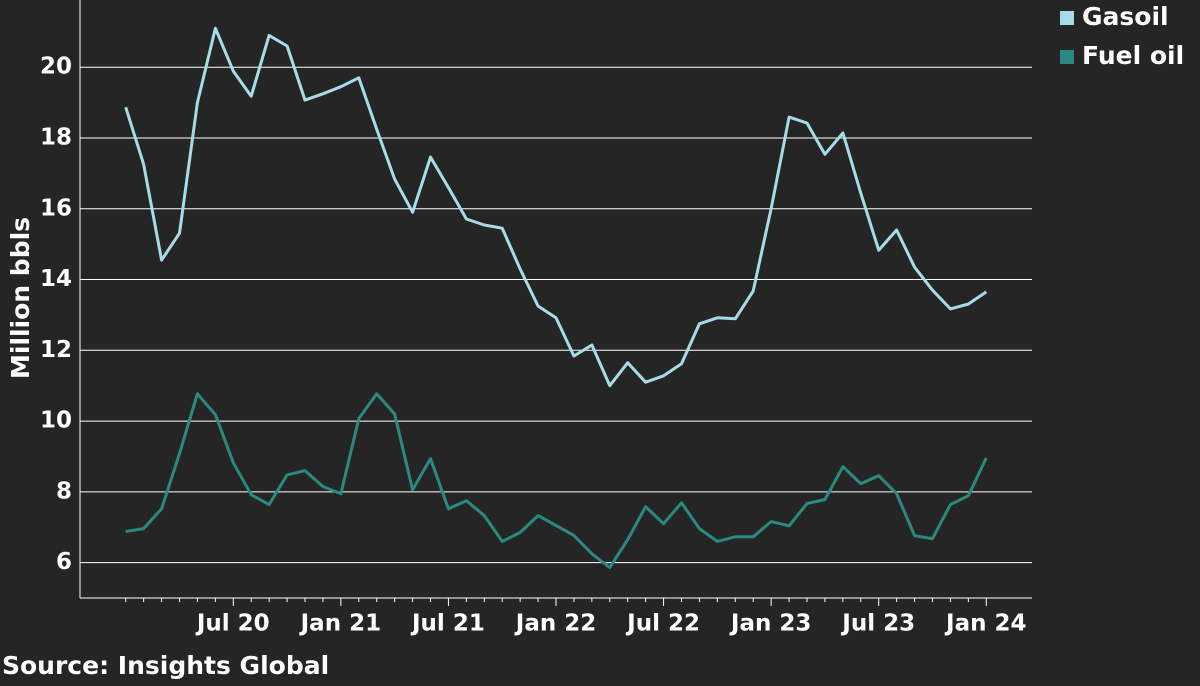  Describe the element at coordinates (232, 624) in the screenshot. I see `x-tick-label: Jul 20` at that location.